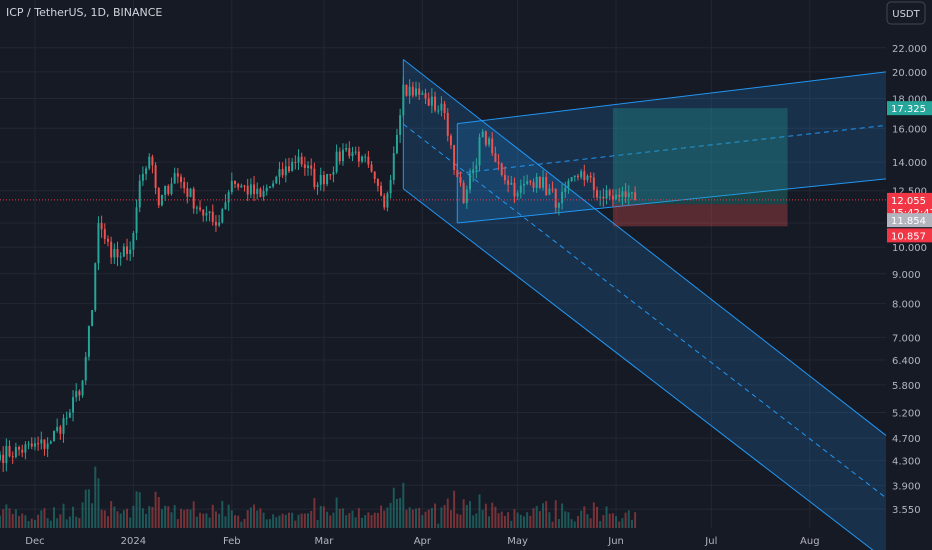 This screenshot has height=550, width=932. What do you see at coordinates (422, 541) in the screenshot?
I see `time-axis: Dec 2024 Feb Mar Apr May Jun Jul Aug` at bounding box center [422, 541].